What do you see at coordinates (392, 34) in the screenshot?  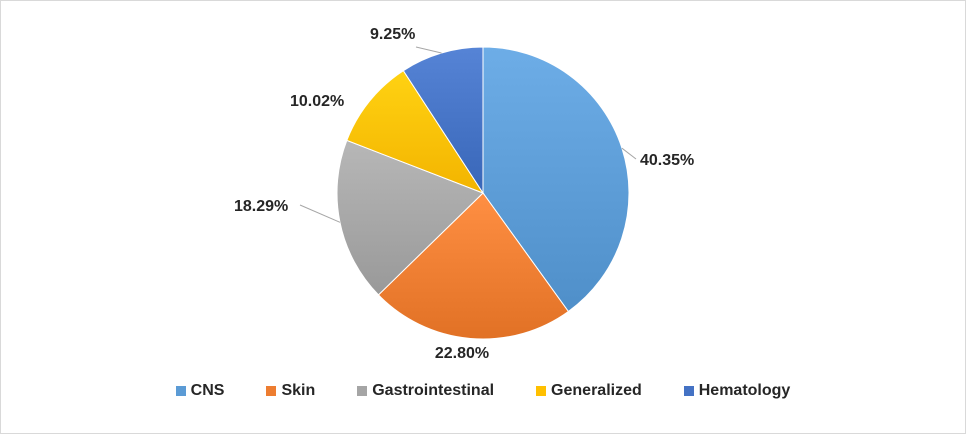 I see `data-label-hematology: 9.25%` at bounding box center [392, 34].